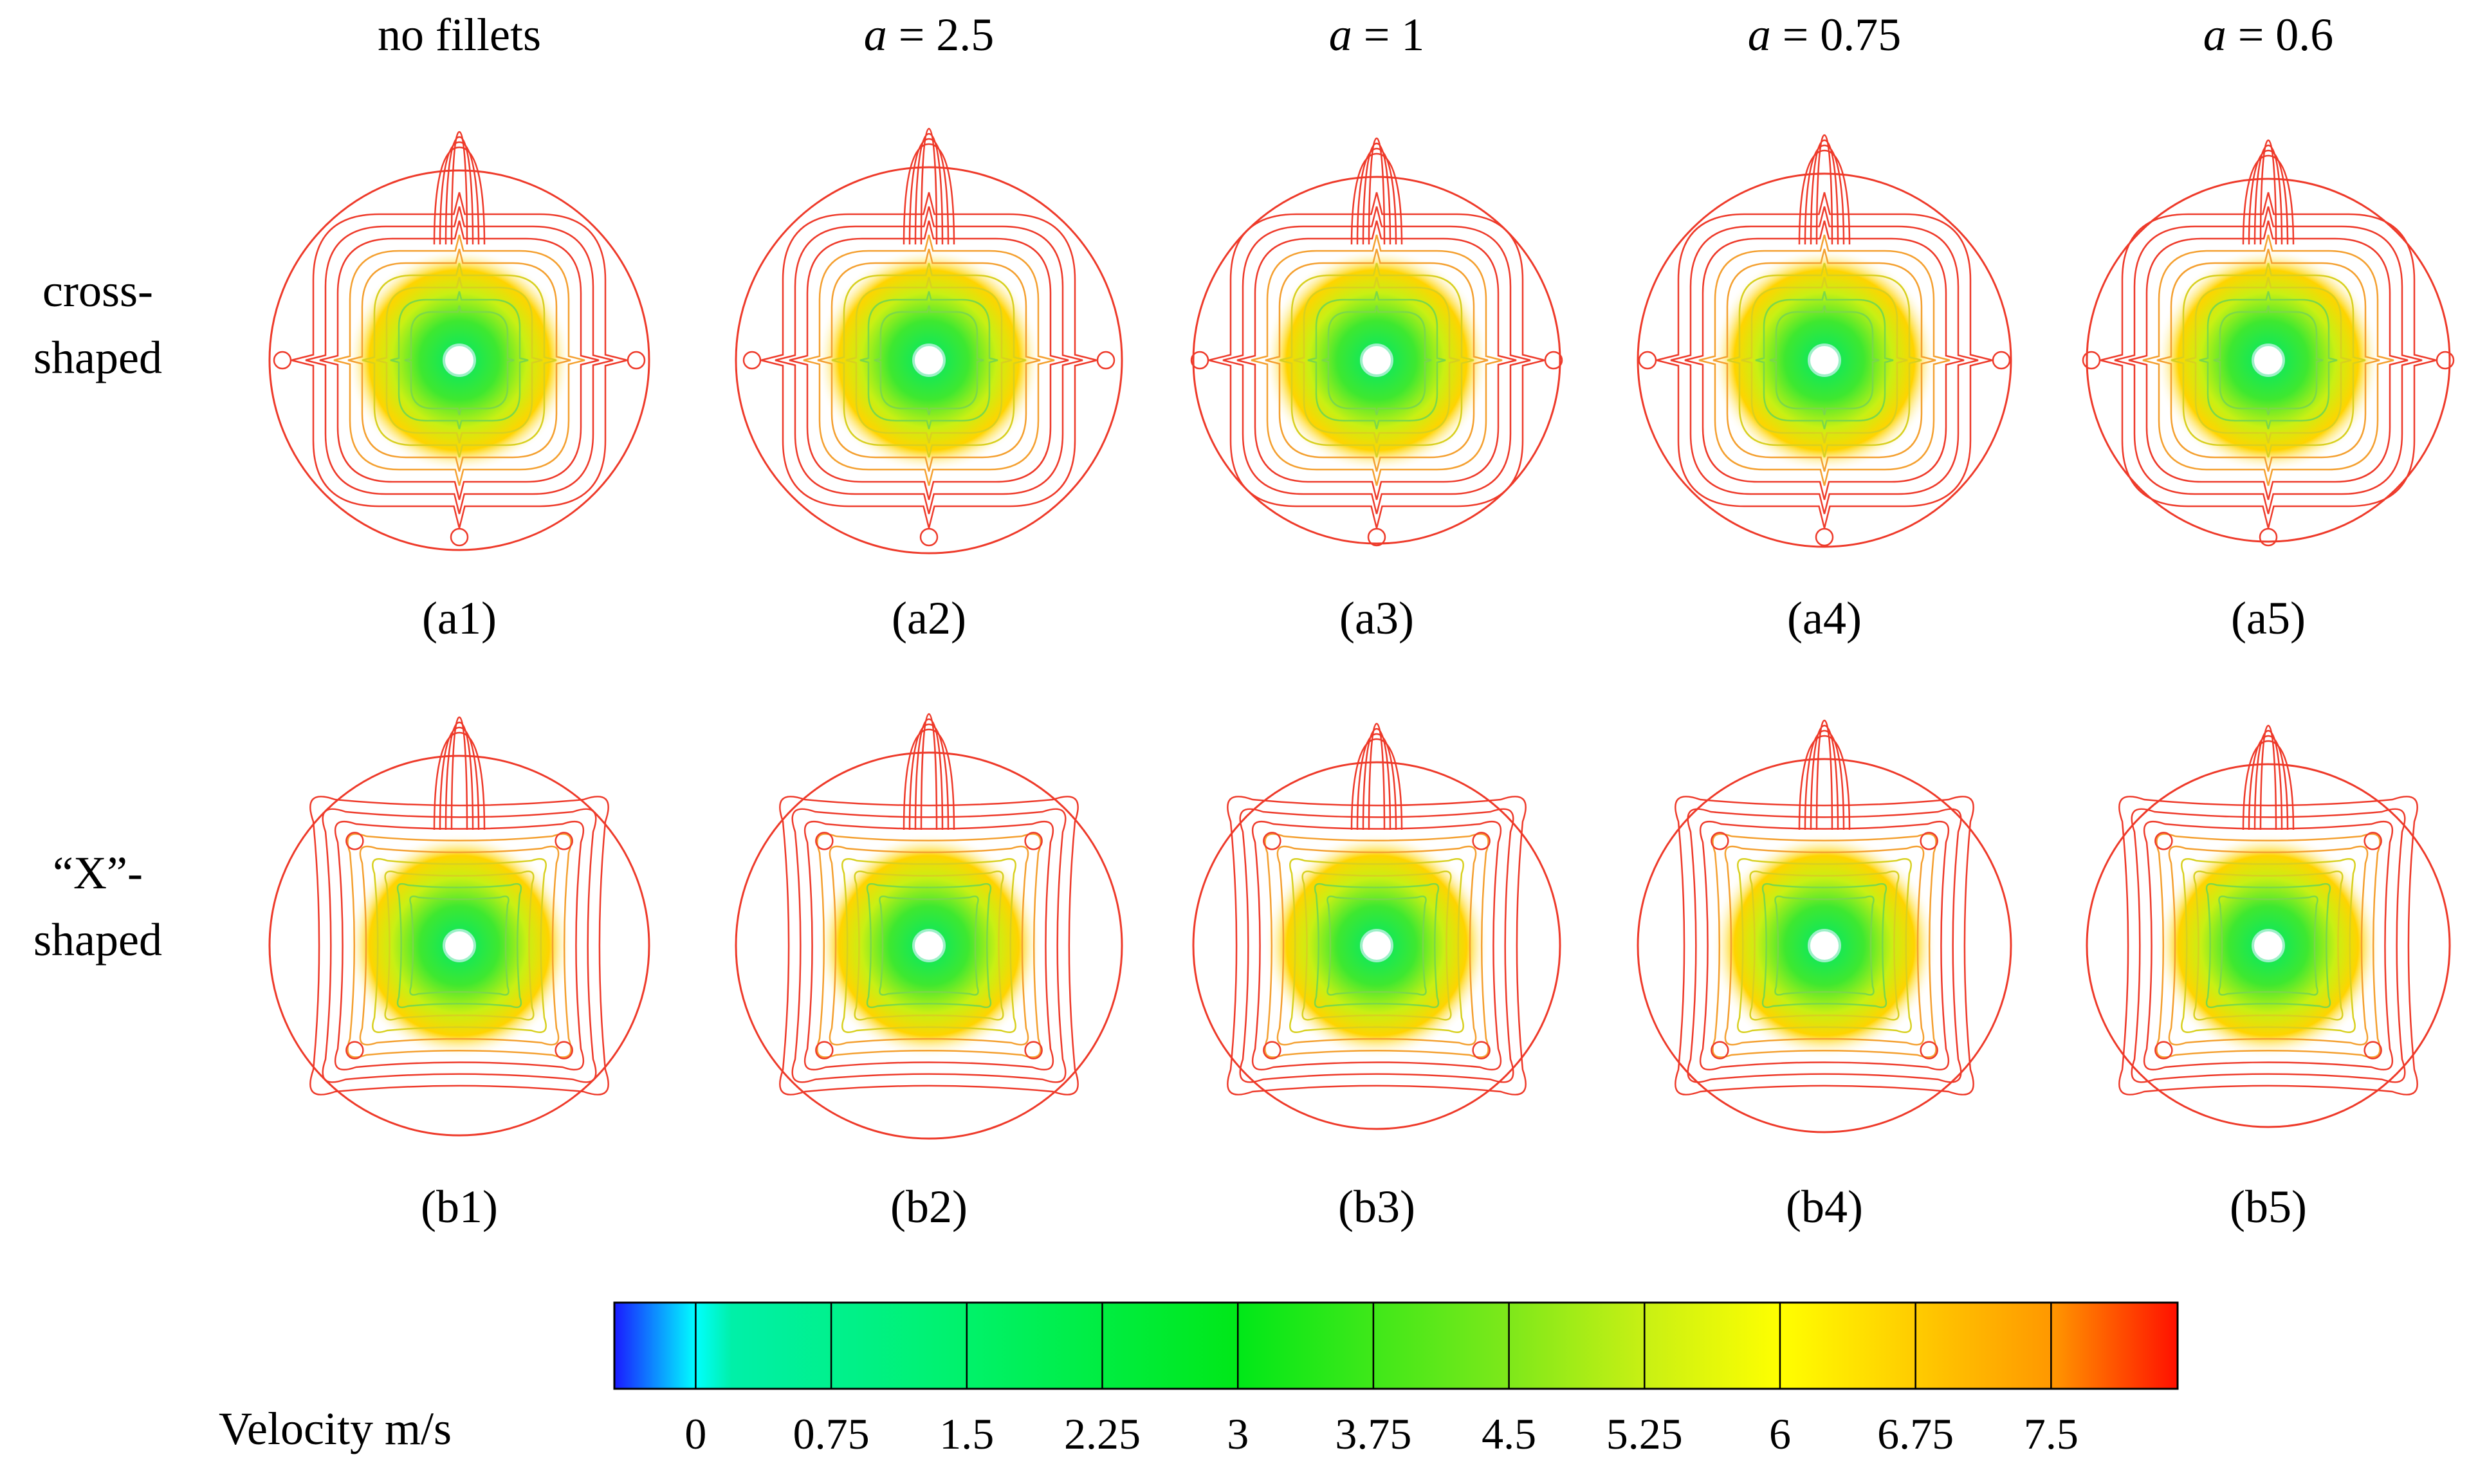 This screenshot has height=1484, width=2469. Describe the element at coordinates (97, 325) in the screenshot. I see `row-title-cross-shaped: cross-shaped` at that location.